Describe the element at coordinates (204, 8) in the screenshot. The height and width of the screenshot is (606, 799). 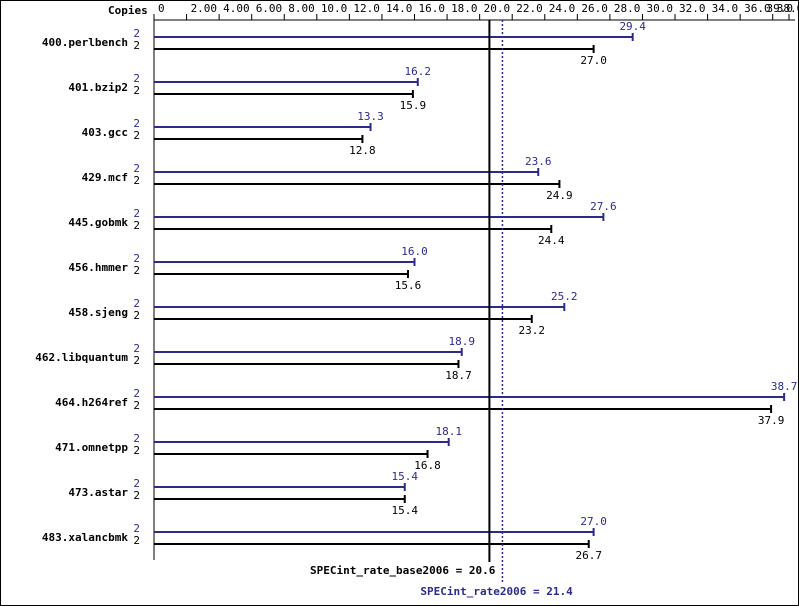
I see `x-tick-label: 2.00` at that location.